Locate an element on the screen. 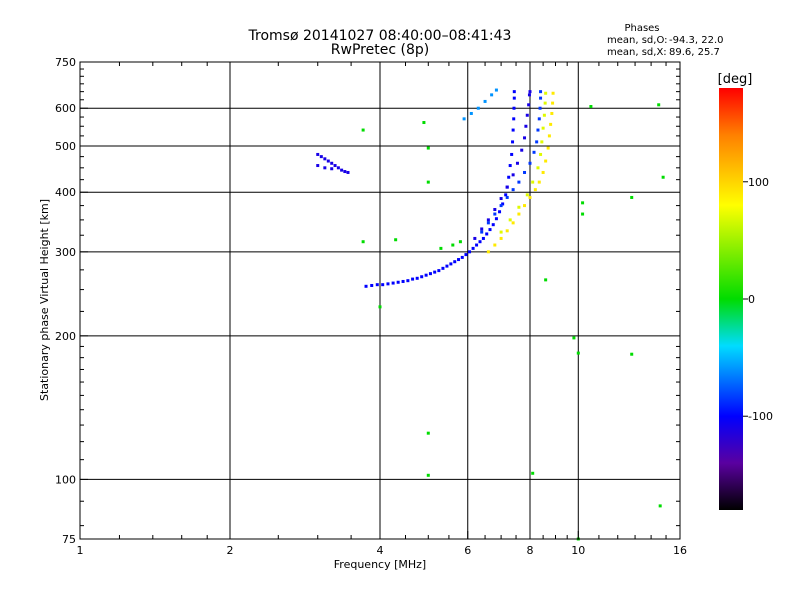 This screenshot has width=800, height=600. phase-stats-o-label: mean, sd,O: is located at coordinates (637, 40).